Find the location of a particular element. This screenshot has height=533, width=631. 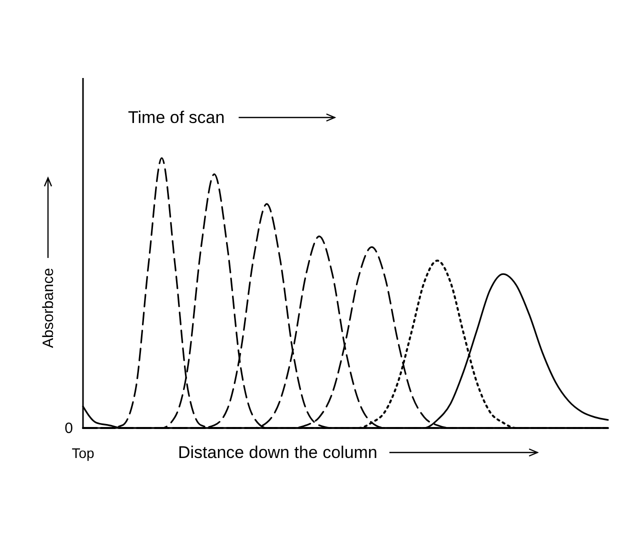

y-axis-title: Absorbance is located at coordinates (48, 308).